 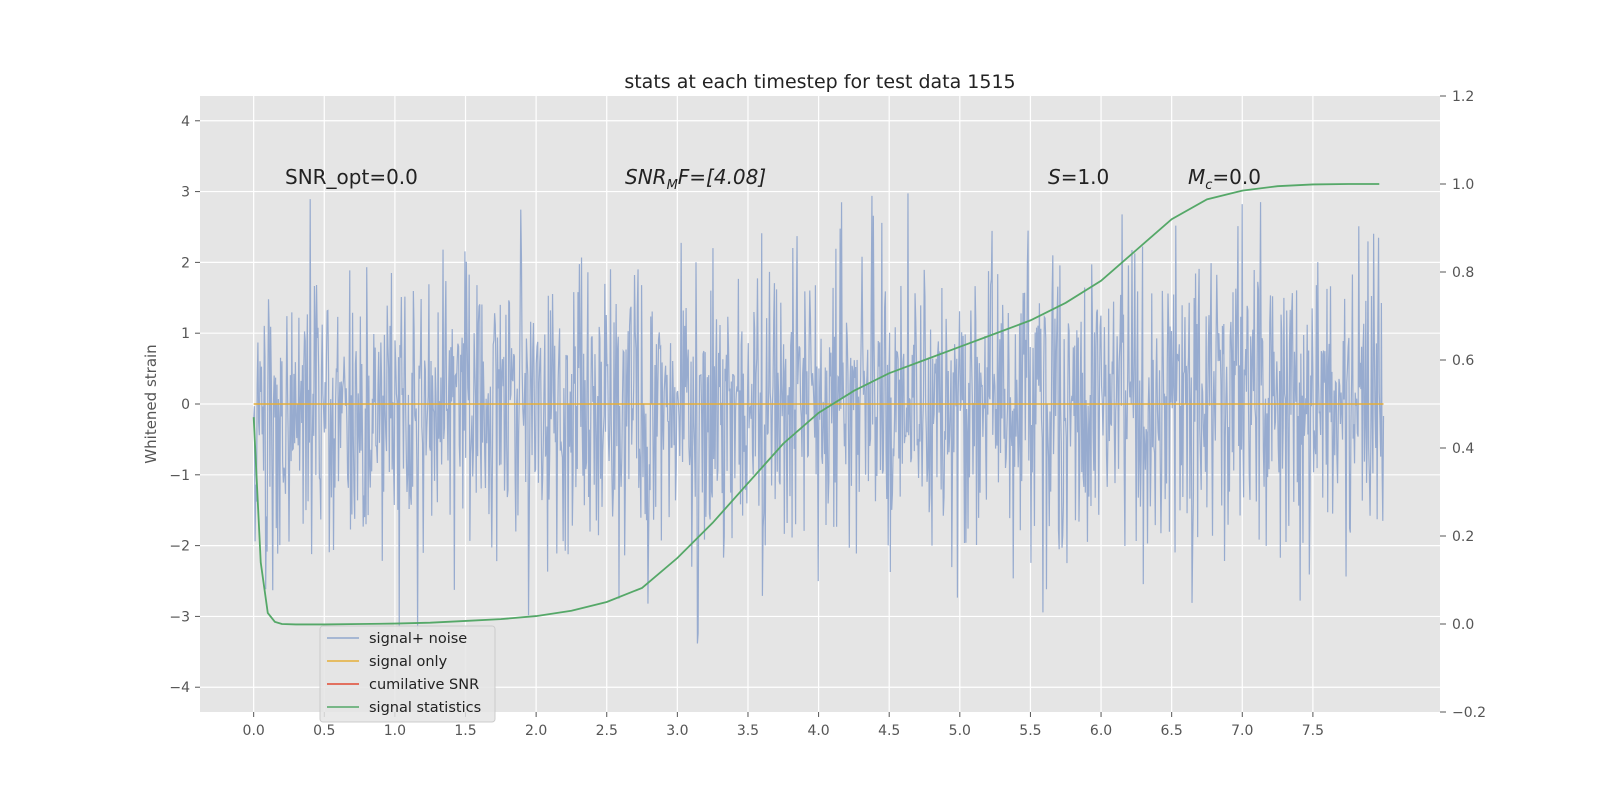 I want to click on y-tick-label-7: 3, so click(x=185, y=193).